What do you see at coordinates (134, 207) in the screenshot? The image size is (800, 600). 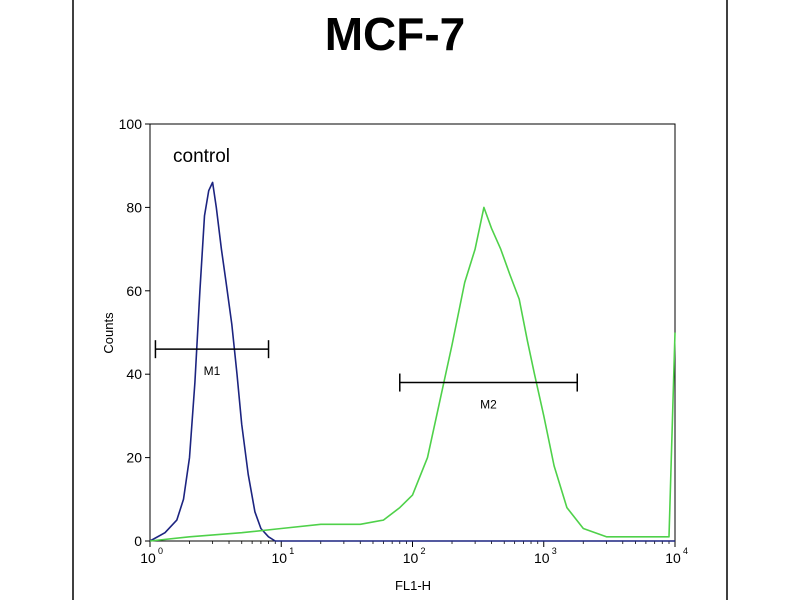 I see `y-tick-label: 80` at bounding box center [134, 207].